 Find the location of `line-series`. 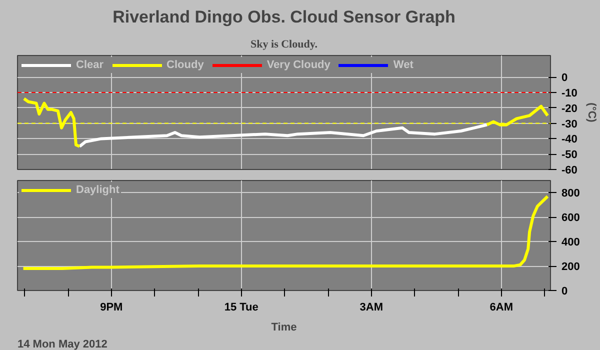

line-series is located at coordinates (283, 135).